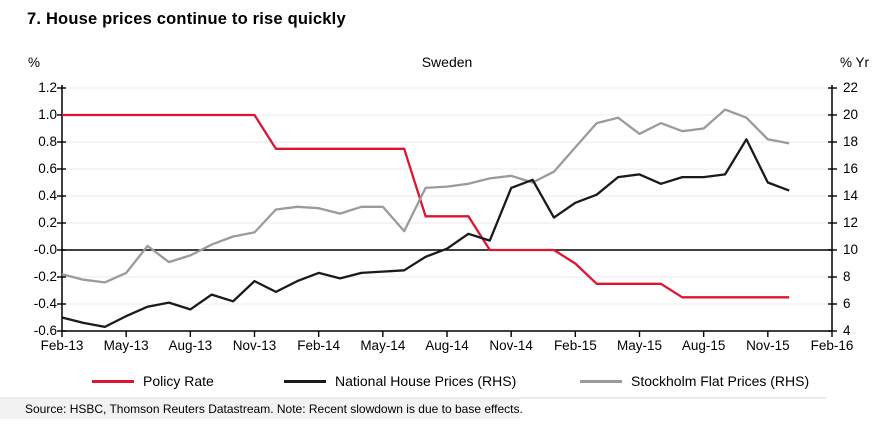 The height and width of the screenshot is (435, 891). Describe the element at coordinates (851, 222) in the screenshot. I see `right-axis-tick-label: 12` at that location.